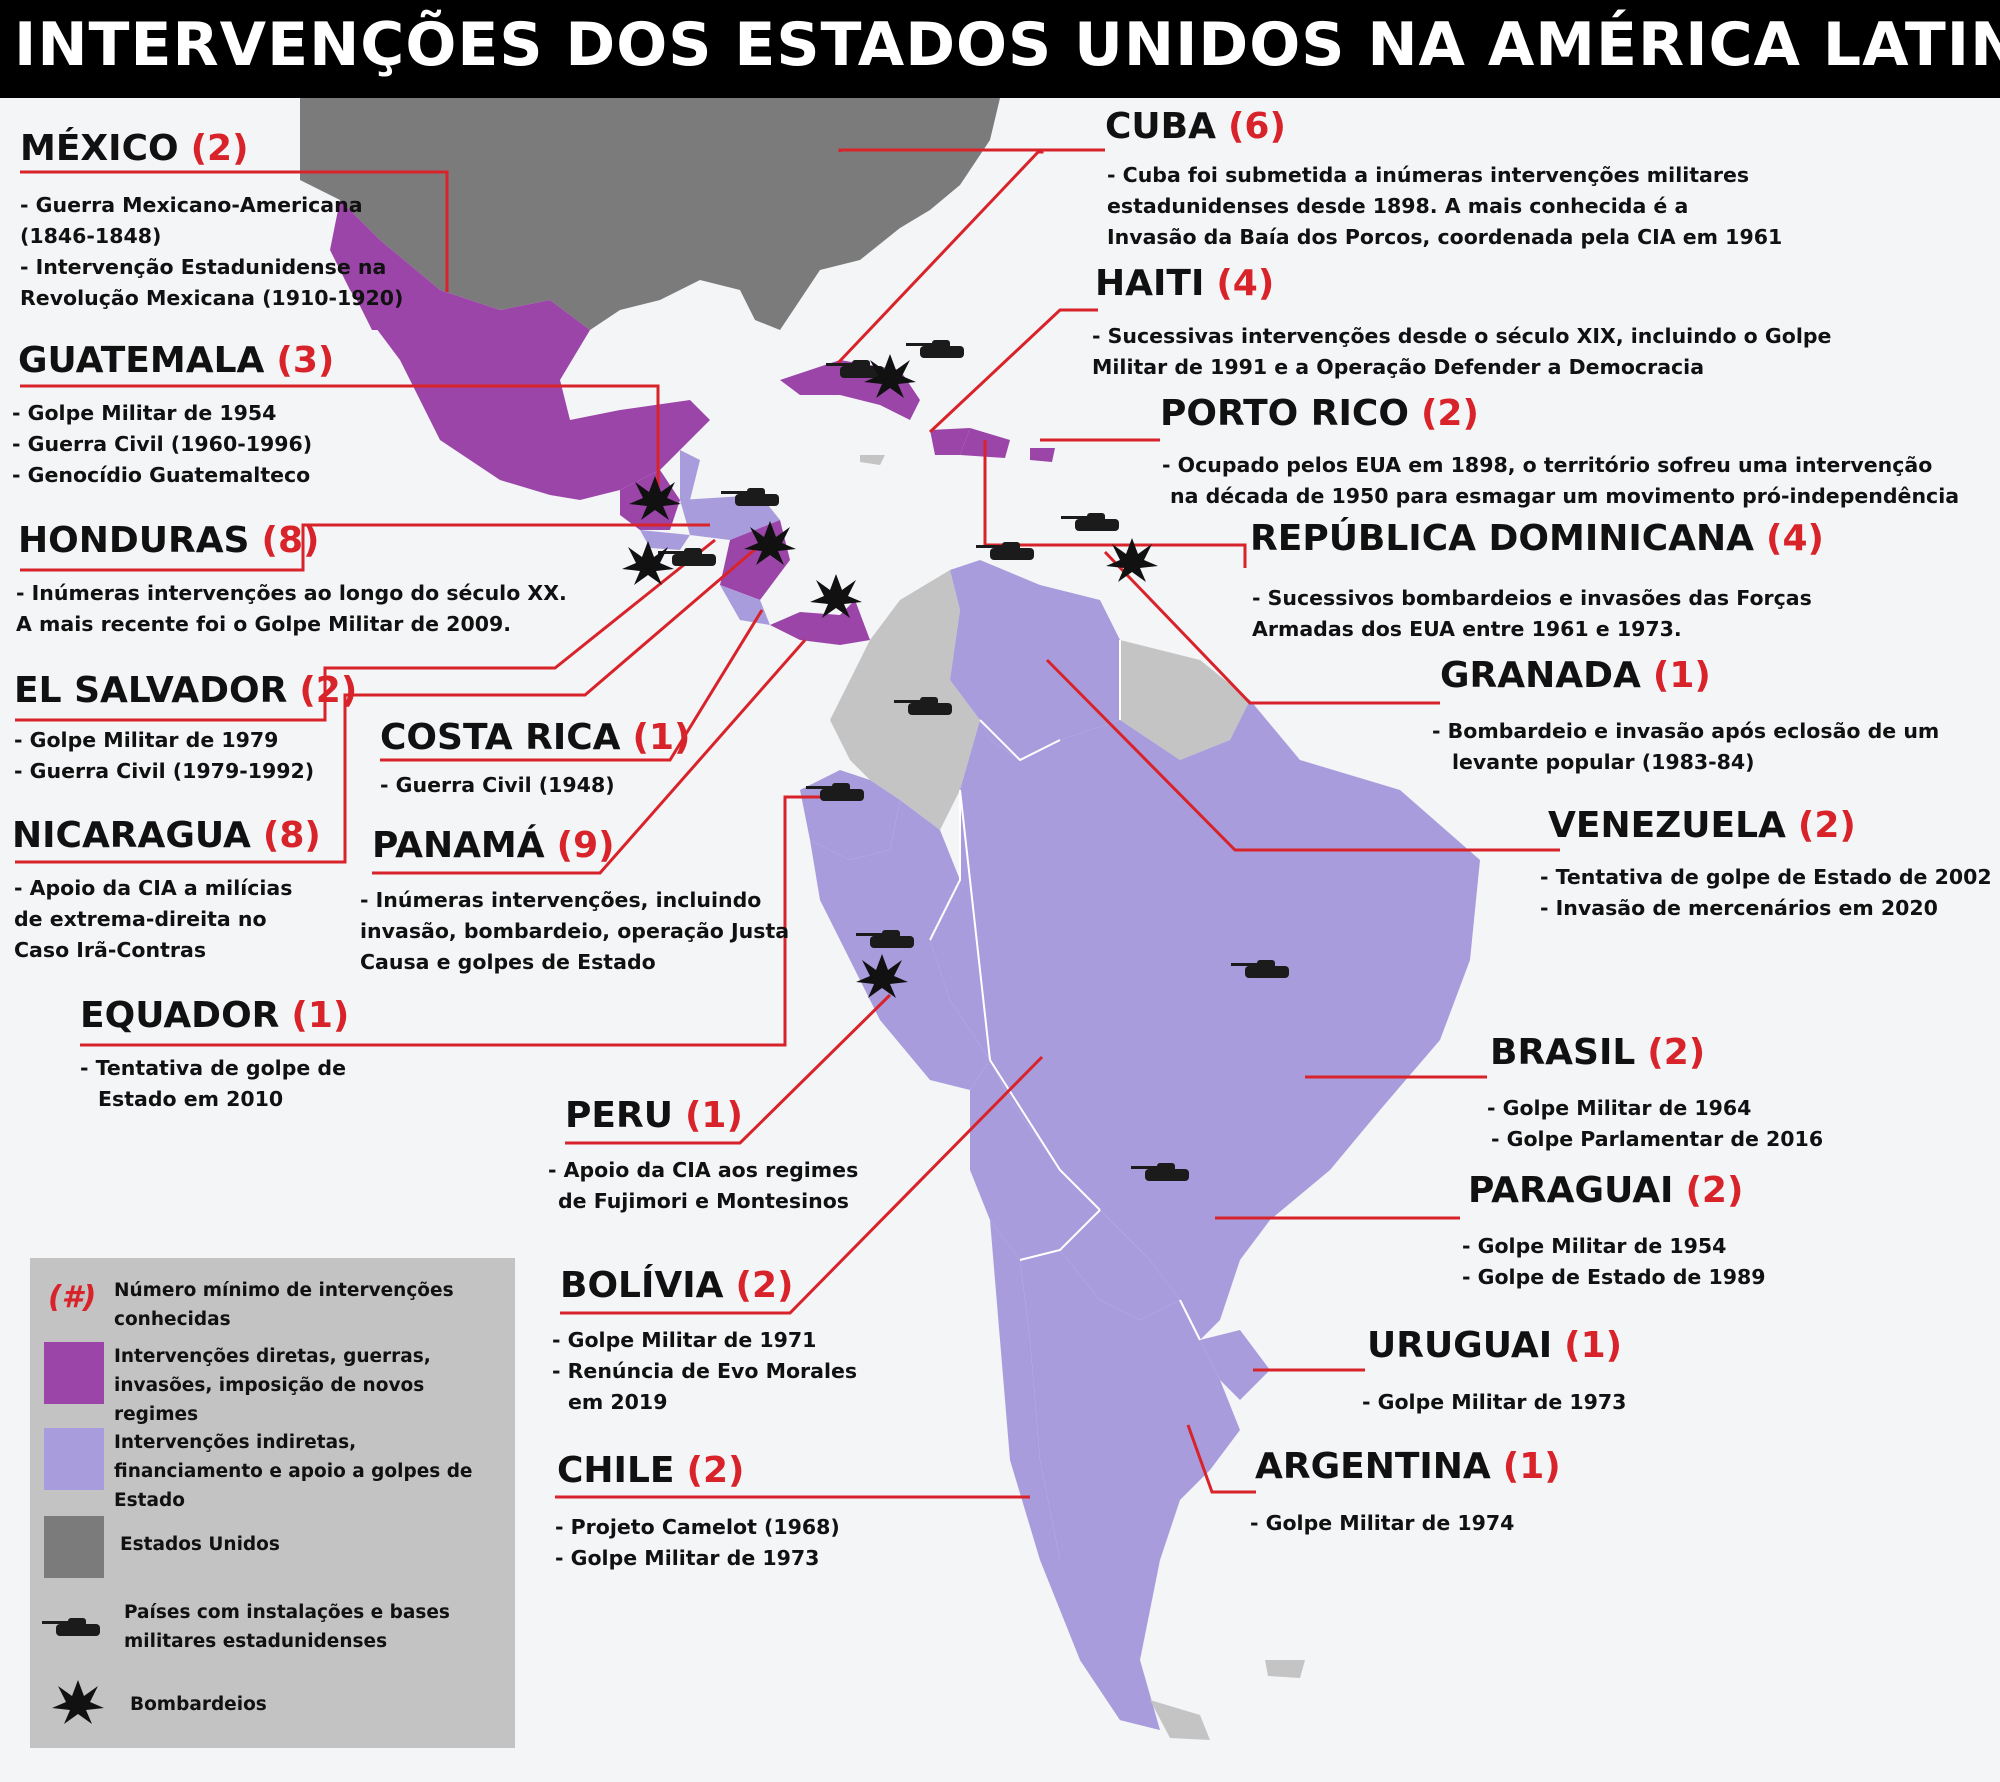  Describe the element at coordinates (1614, 1277) in the screenshot. I see `description-line: - Golpe de Estado de 1989` at that location.